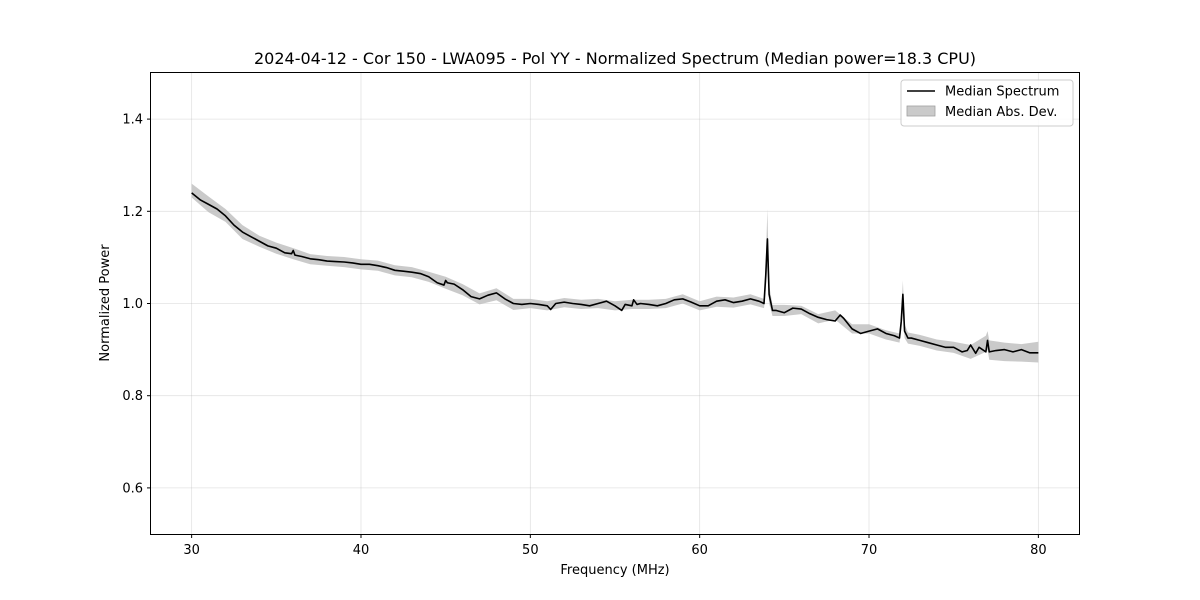  Describe the element at coordinates (361, 550) in the screenshot. I see `x-tick-label: 40` at that location.